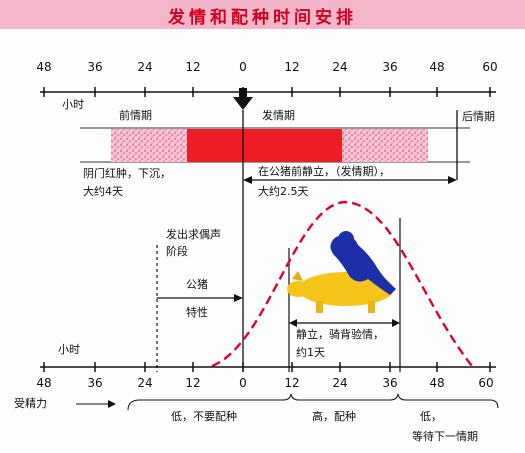 The height and width of the screenshot is (453, 525). Describe the element at coordinates (193, 234) in the screenshot. I see `courtship-note-line1: 发出求偶声` at that location.